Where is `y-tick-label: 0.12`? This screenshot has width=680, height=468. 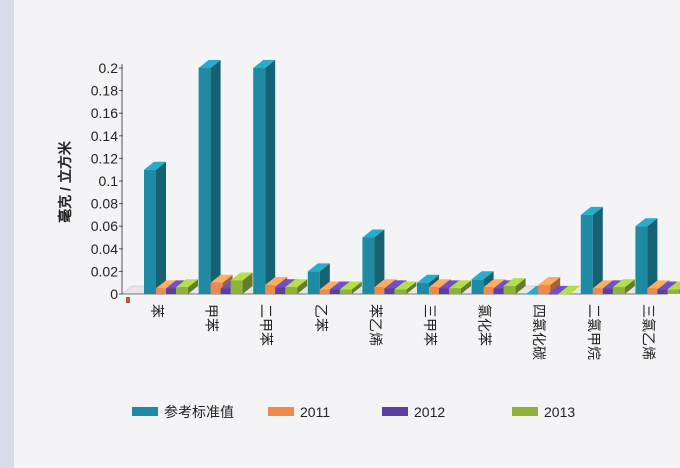
y-tick-label: 0.12 is located at coordinates (104, 158).